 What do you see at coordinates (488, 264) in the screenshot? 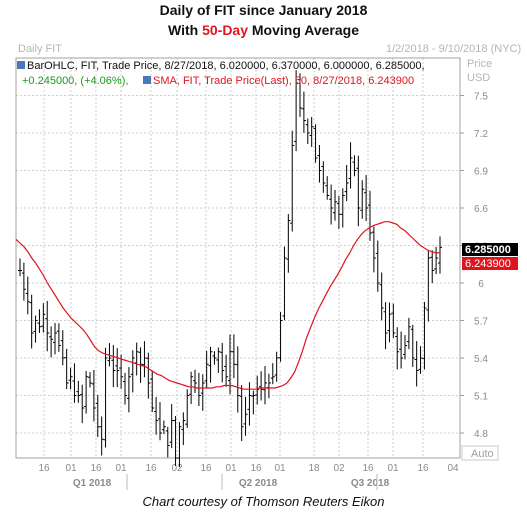
I see `sma-price-text: 6.243900` at bounding box center [488, 264].